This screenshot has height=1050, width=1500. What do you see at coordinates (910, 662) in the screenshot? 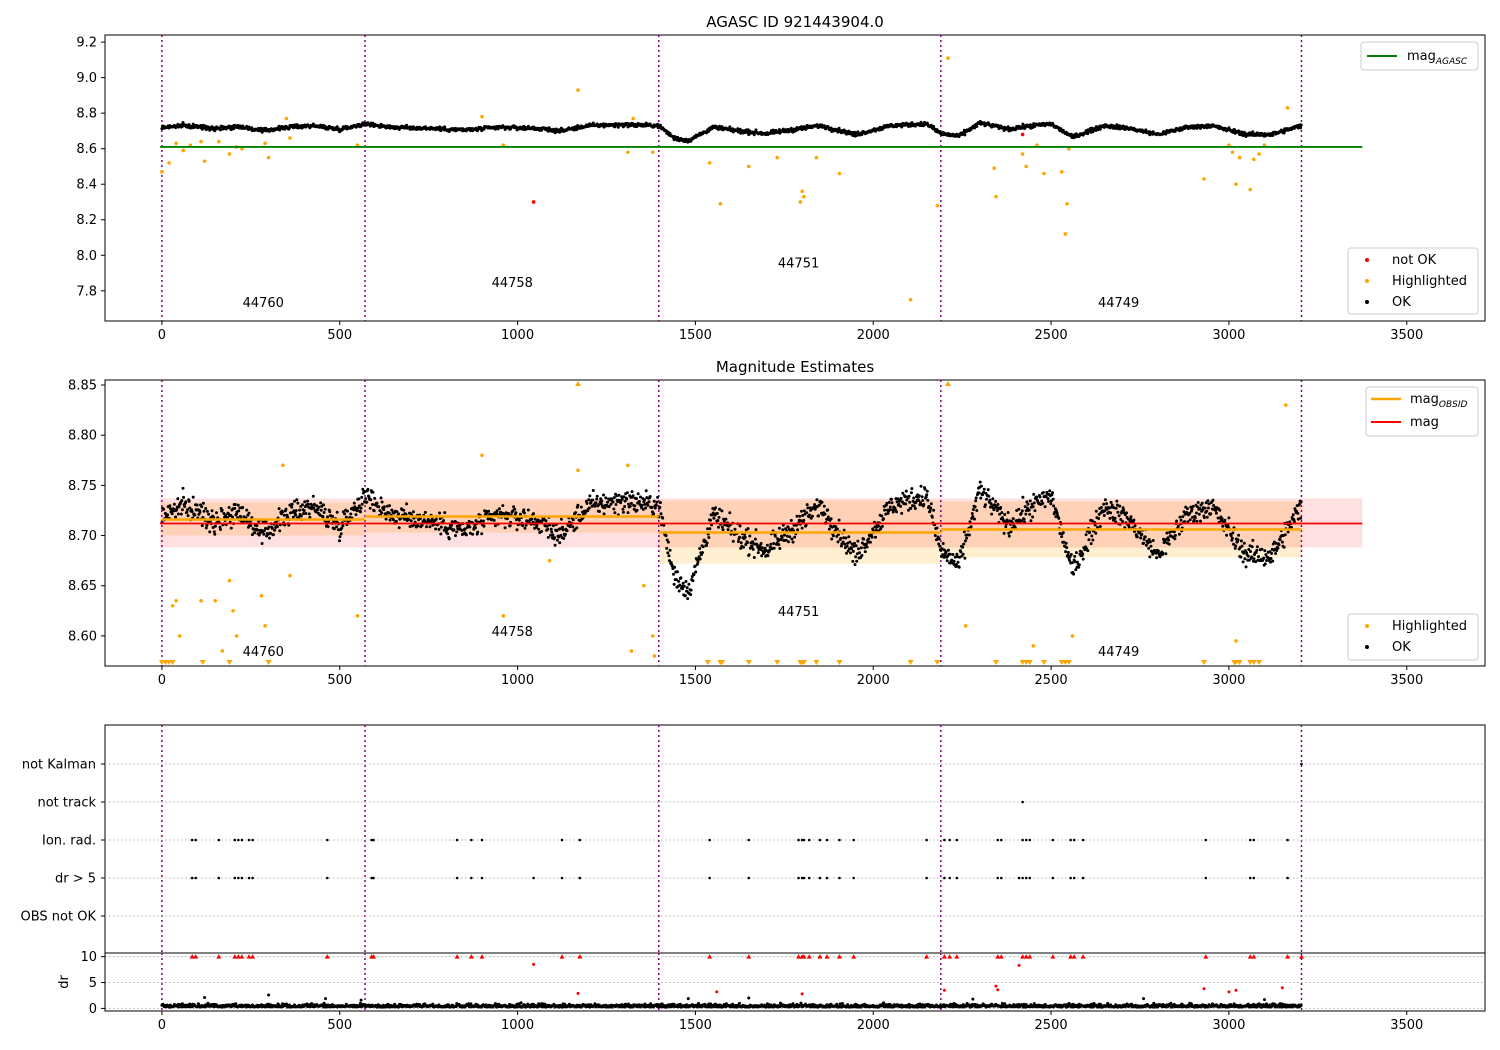
I see `below-range-marker` at bounding box center [910, 662].